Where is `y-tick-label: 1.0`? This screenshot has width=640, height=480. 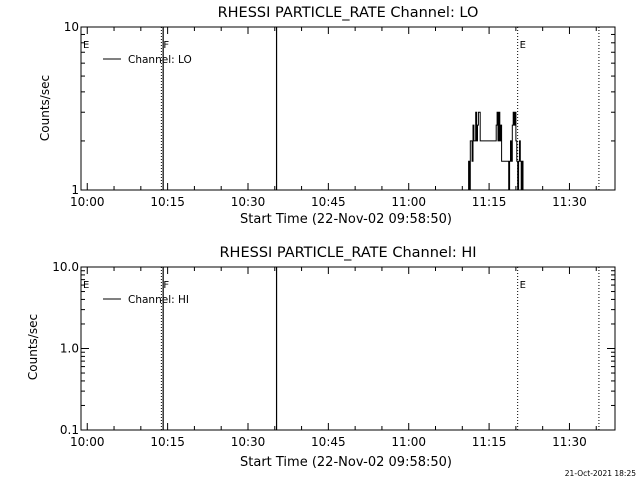
y-tick-label: 1.0 is located at coordinates (69, 349).